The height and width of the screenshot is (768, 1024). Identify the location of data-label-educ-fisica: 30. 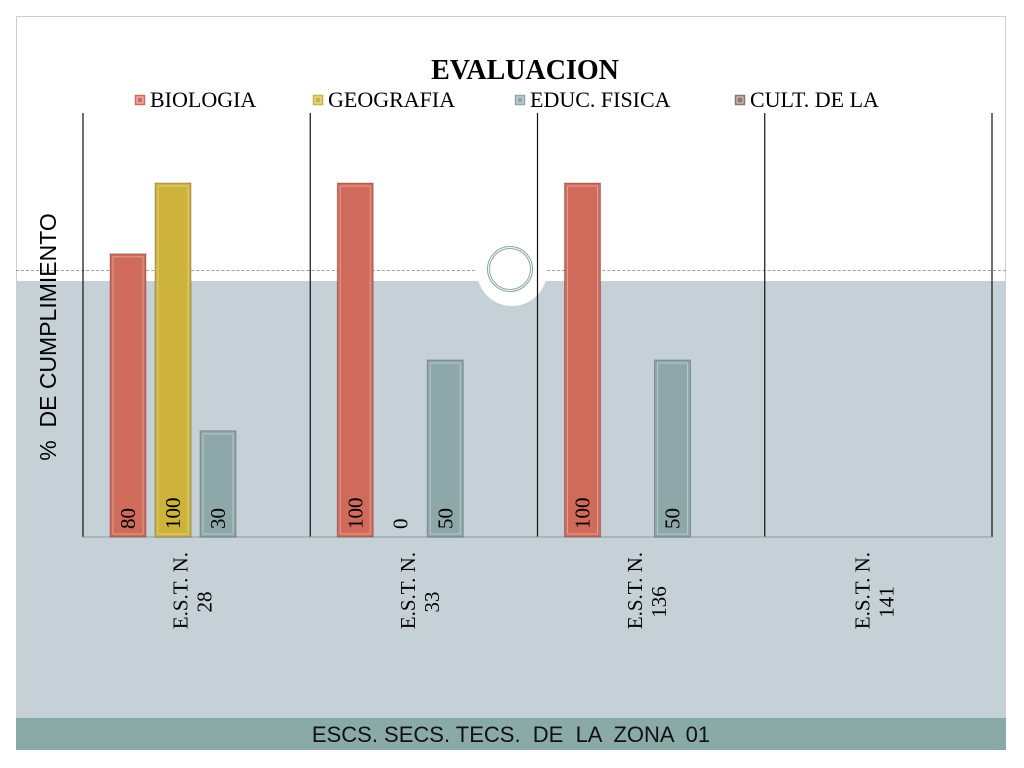
(218, 518).